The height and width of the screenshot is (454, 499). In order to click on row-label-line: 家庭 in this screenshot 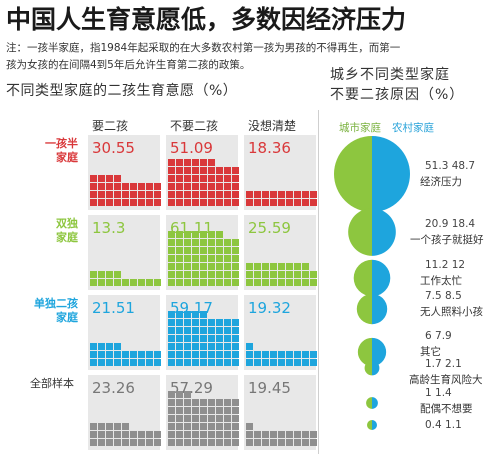, I will do `click(67, 317)`.